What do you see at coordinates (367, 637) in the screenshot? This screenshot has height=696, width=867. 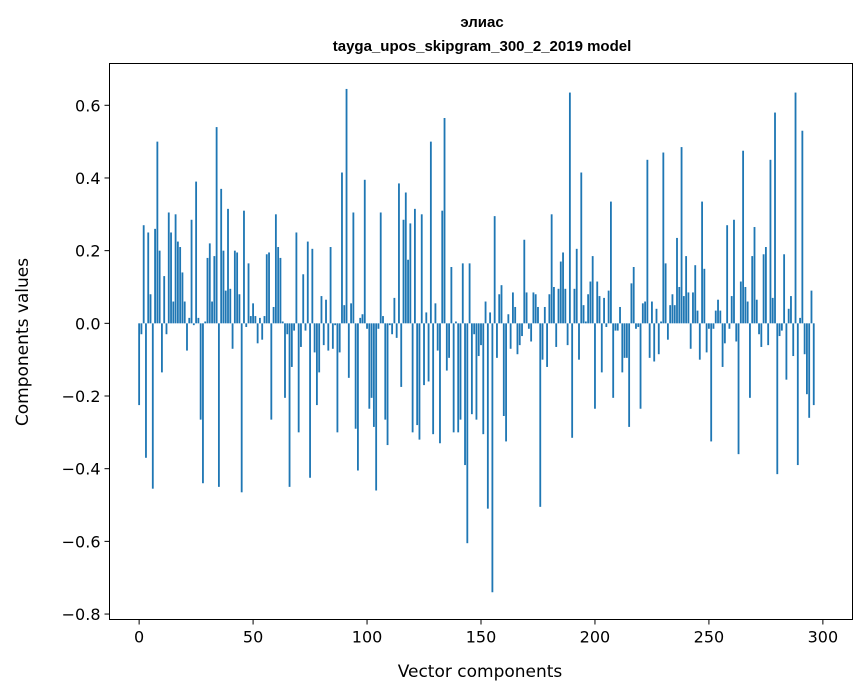 I see `x-tick-label: 100` at bounding box center [367, 637].